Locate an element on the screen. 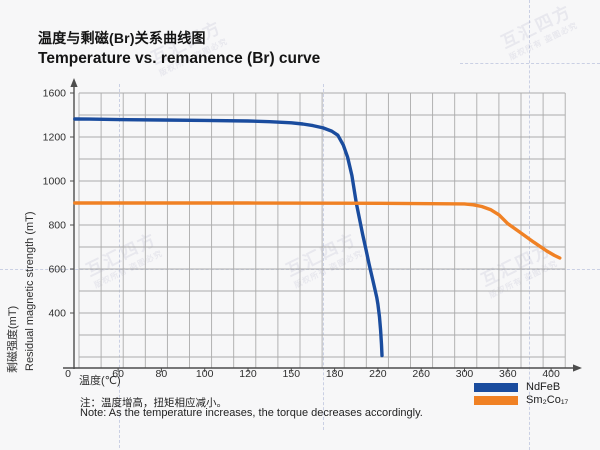  x-tick-label: 0 is located at coordinates (68, 374).